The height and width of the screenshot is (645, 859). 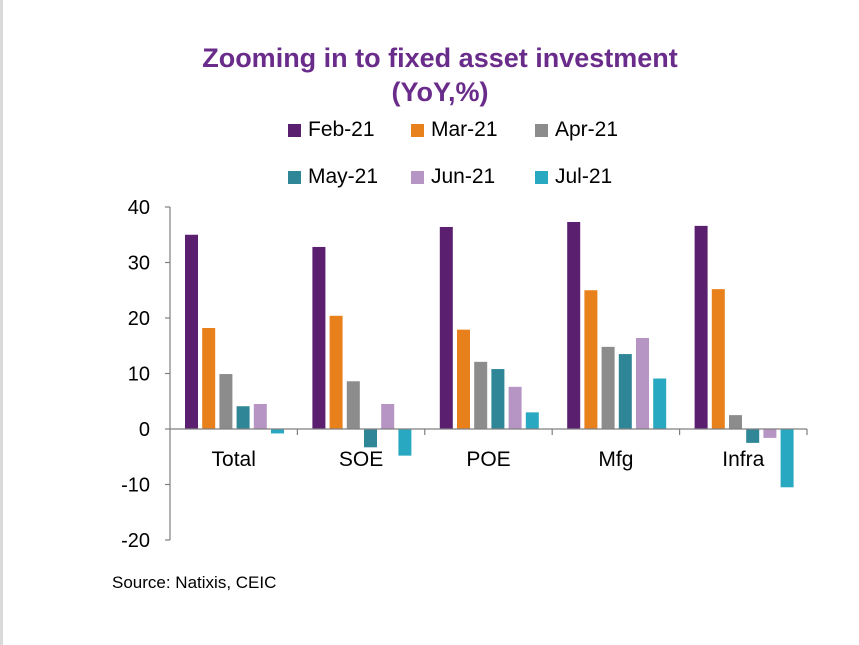 I want to click on x-axis-labels: Total SOE POE Mfg Infra, so click(x=488, y=459).